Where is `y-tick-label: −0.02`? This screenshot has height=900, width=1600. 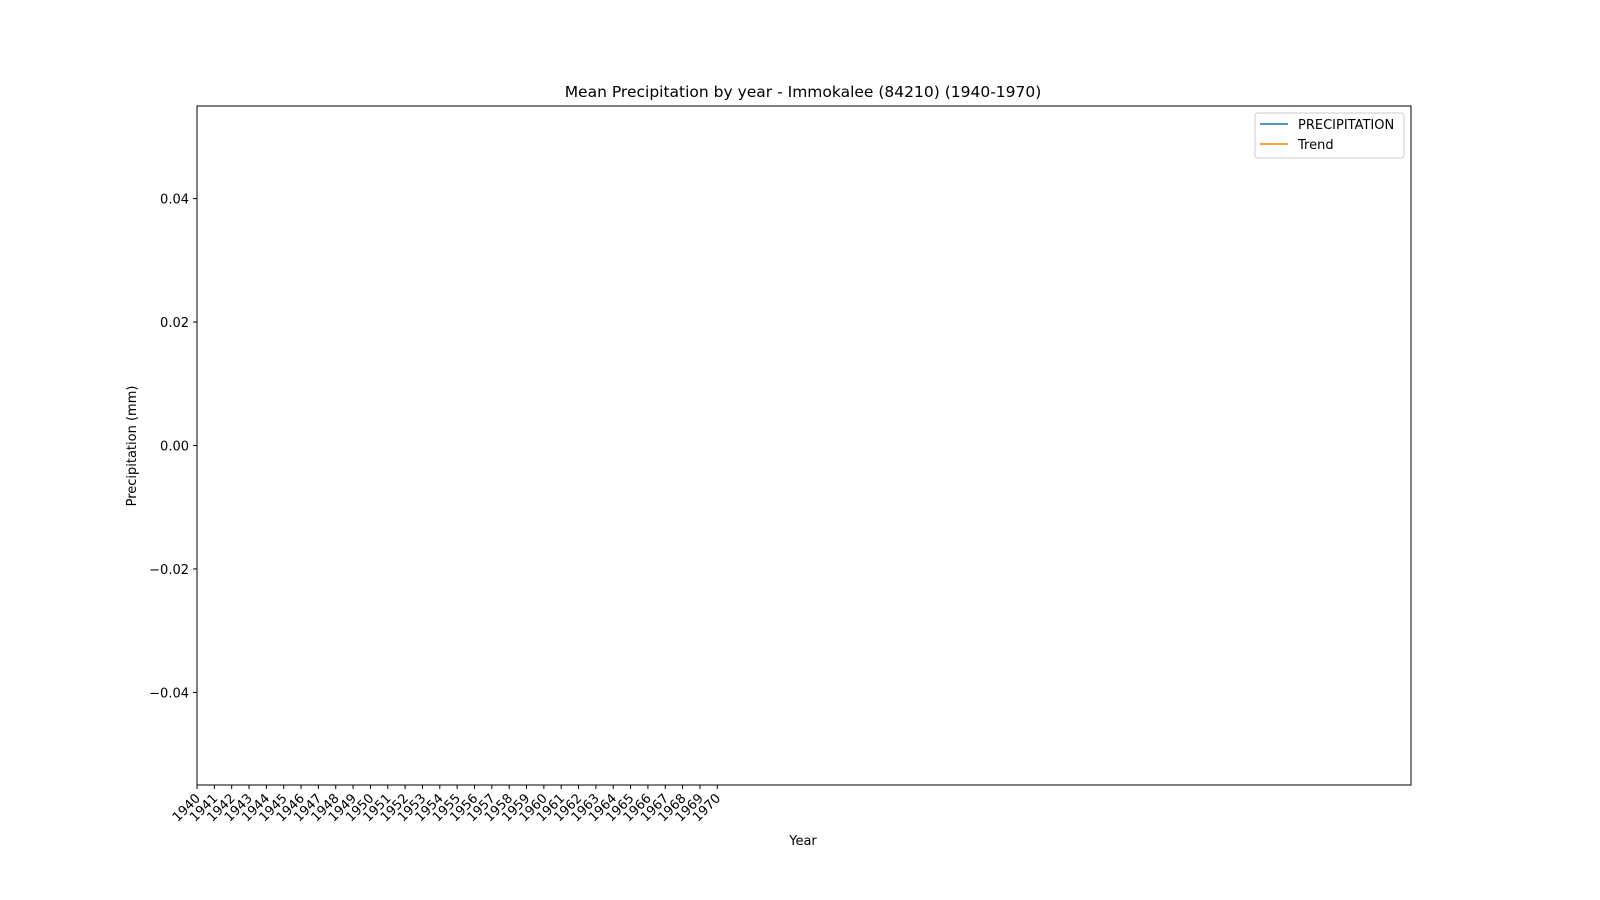
y-tick-label: −0.02 is located at coordinates (169, 570).